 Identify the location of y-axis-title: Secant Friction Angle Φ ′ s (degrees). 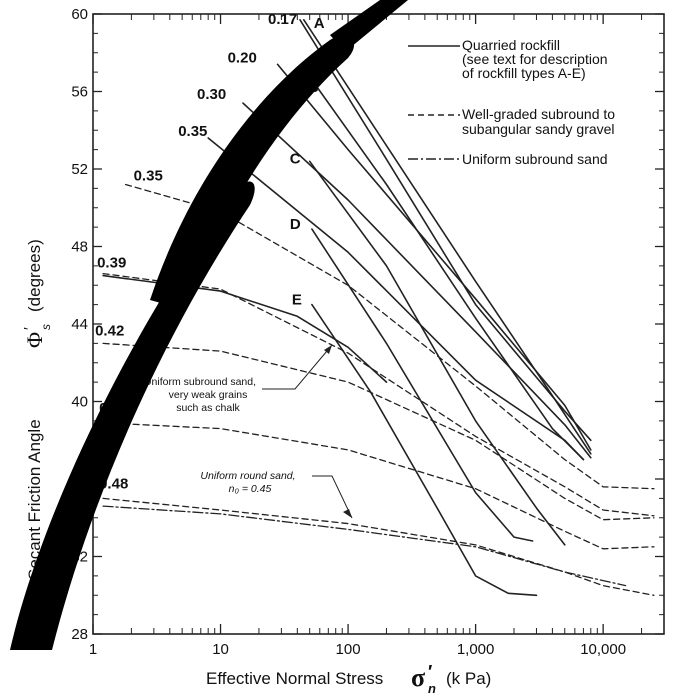
(37, 409).